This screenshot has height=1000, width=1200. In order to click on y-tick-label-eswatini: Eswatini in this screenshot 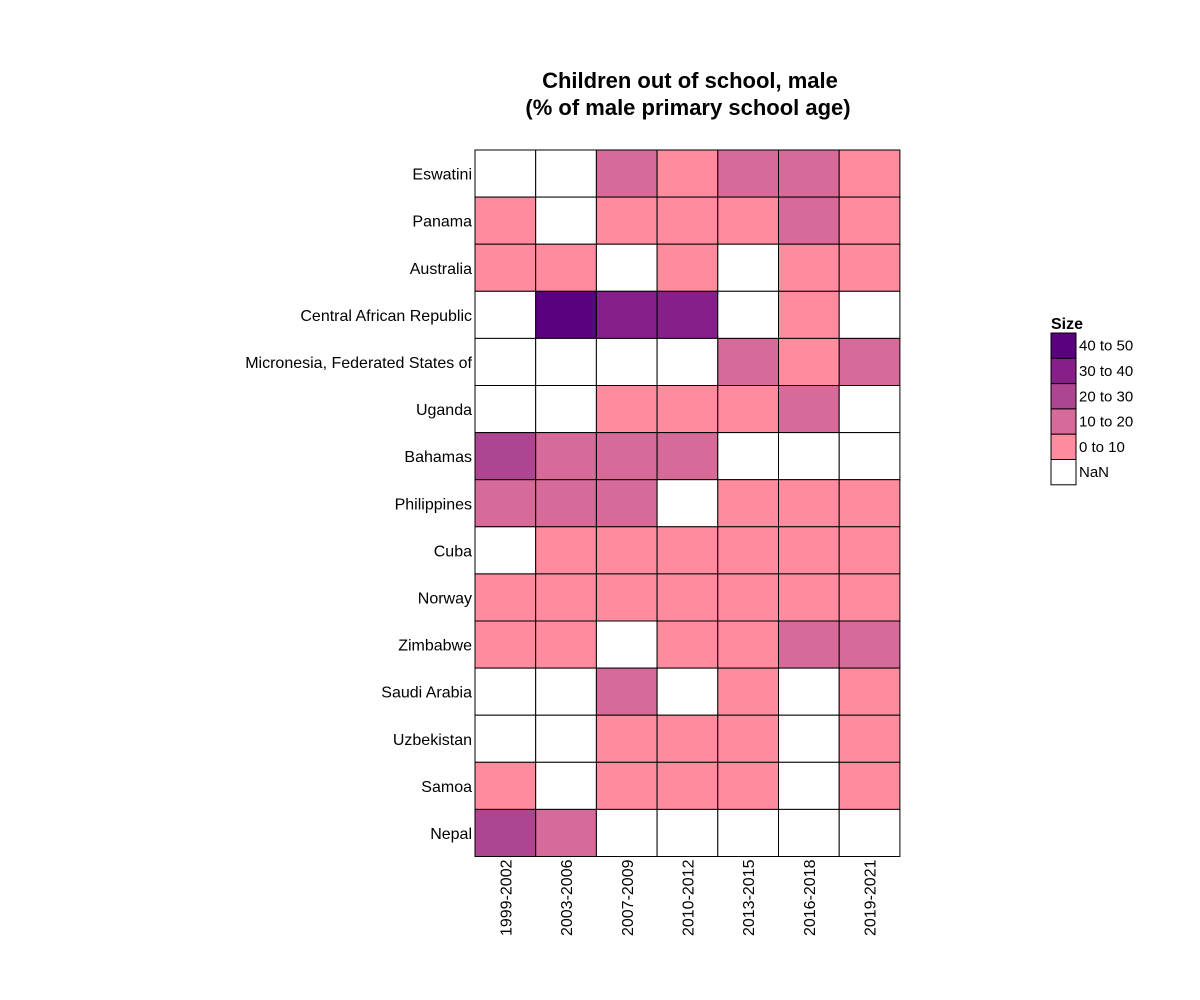, I will do `click(442, 175)`.